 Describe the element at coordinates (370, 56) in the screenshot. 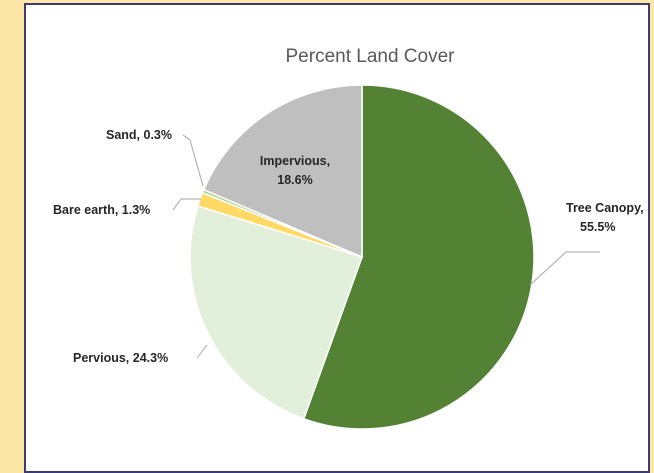

I see `chart-title: Percent Land Cover` at that location.